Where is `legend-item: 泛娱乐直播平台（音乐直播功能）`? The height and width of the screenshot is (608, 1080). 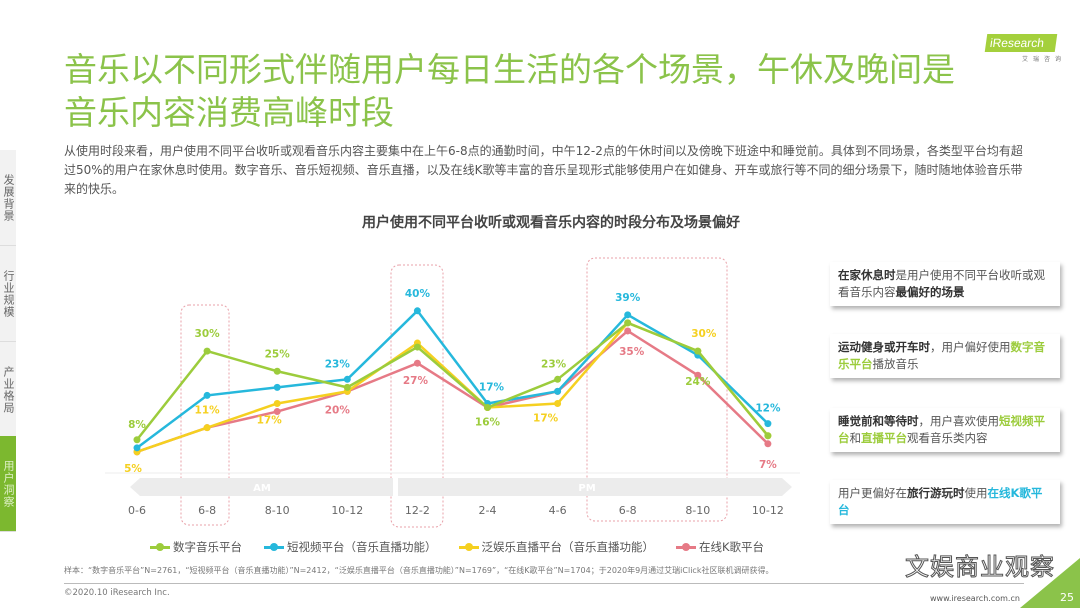 legend-item: 泛娱乐直播平台（音乐直播功能） is located at coordinates (556, 547).